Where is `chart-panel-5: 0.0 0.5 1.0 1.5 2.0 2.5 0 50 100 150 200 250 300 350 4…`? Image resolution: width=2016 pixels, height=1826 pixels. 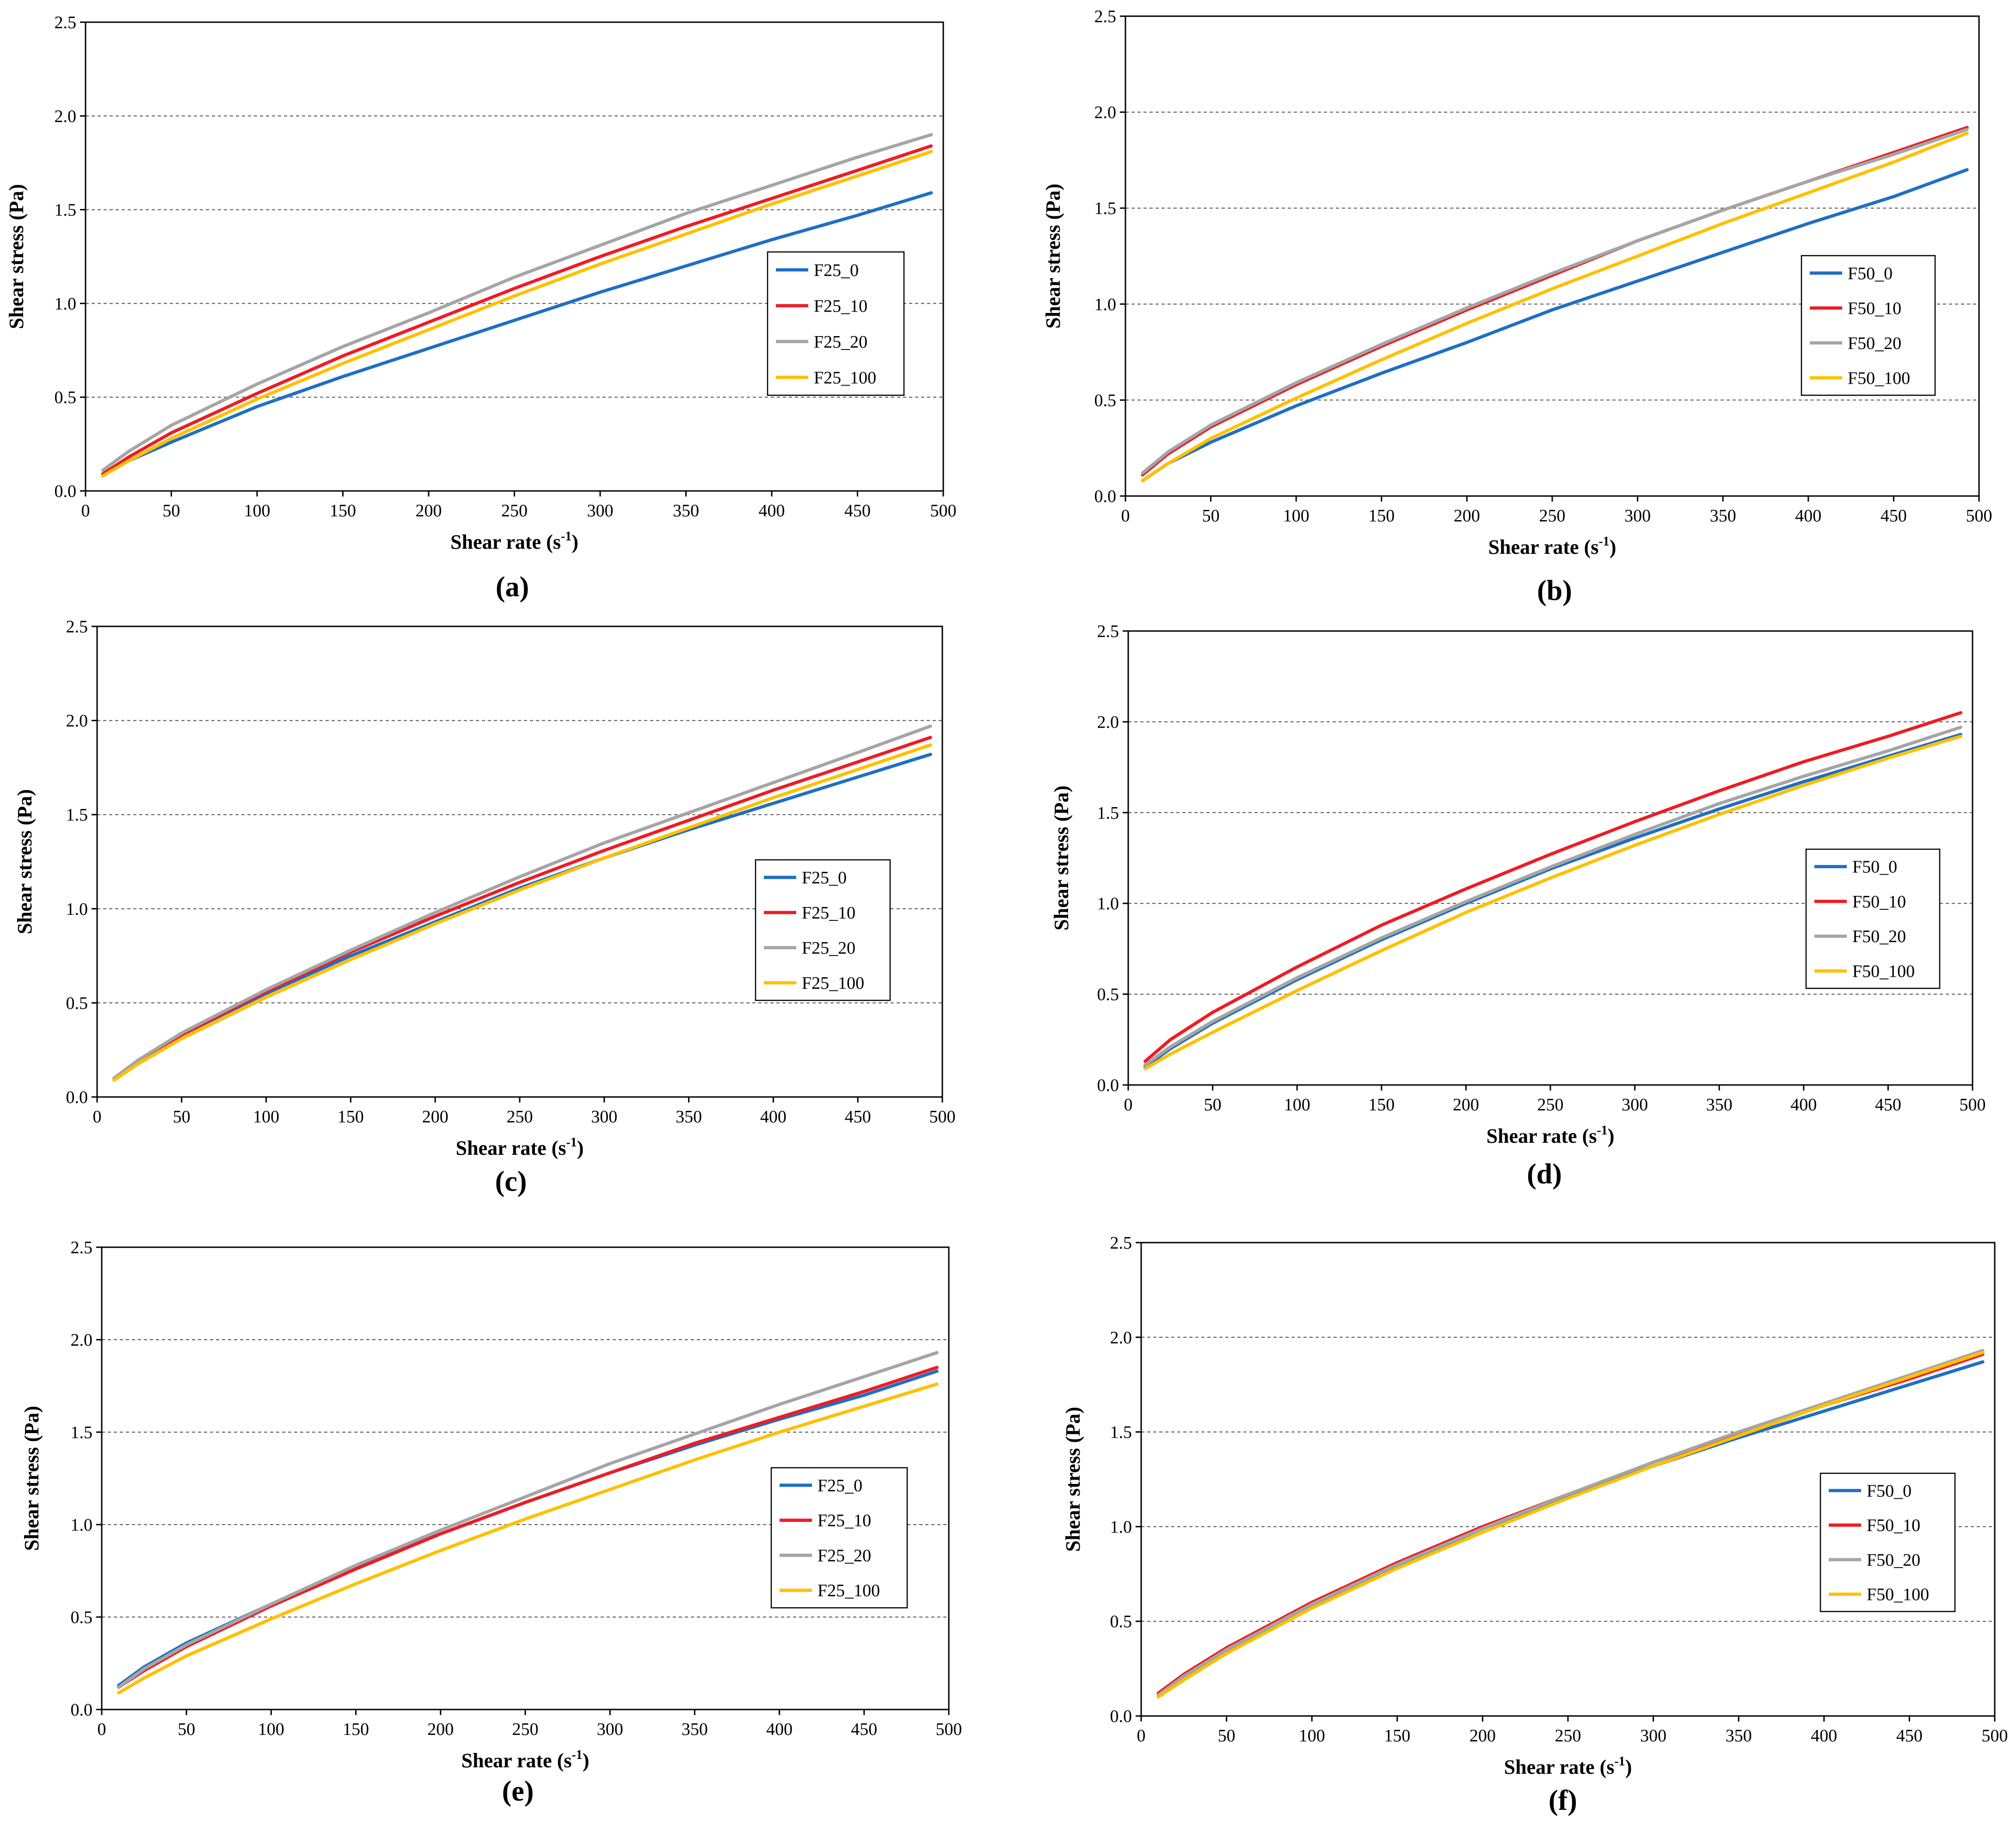 chart-panel-5: 0.0 0.5 1.0 1.5 2.0 2.5 0 50 100 150 200 250 300 350 4… is located at coordinates (491, 1522).